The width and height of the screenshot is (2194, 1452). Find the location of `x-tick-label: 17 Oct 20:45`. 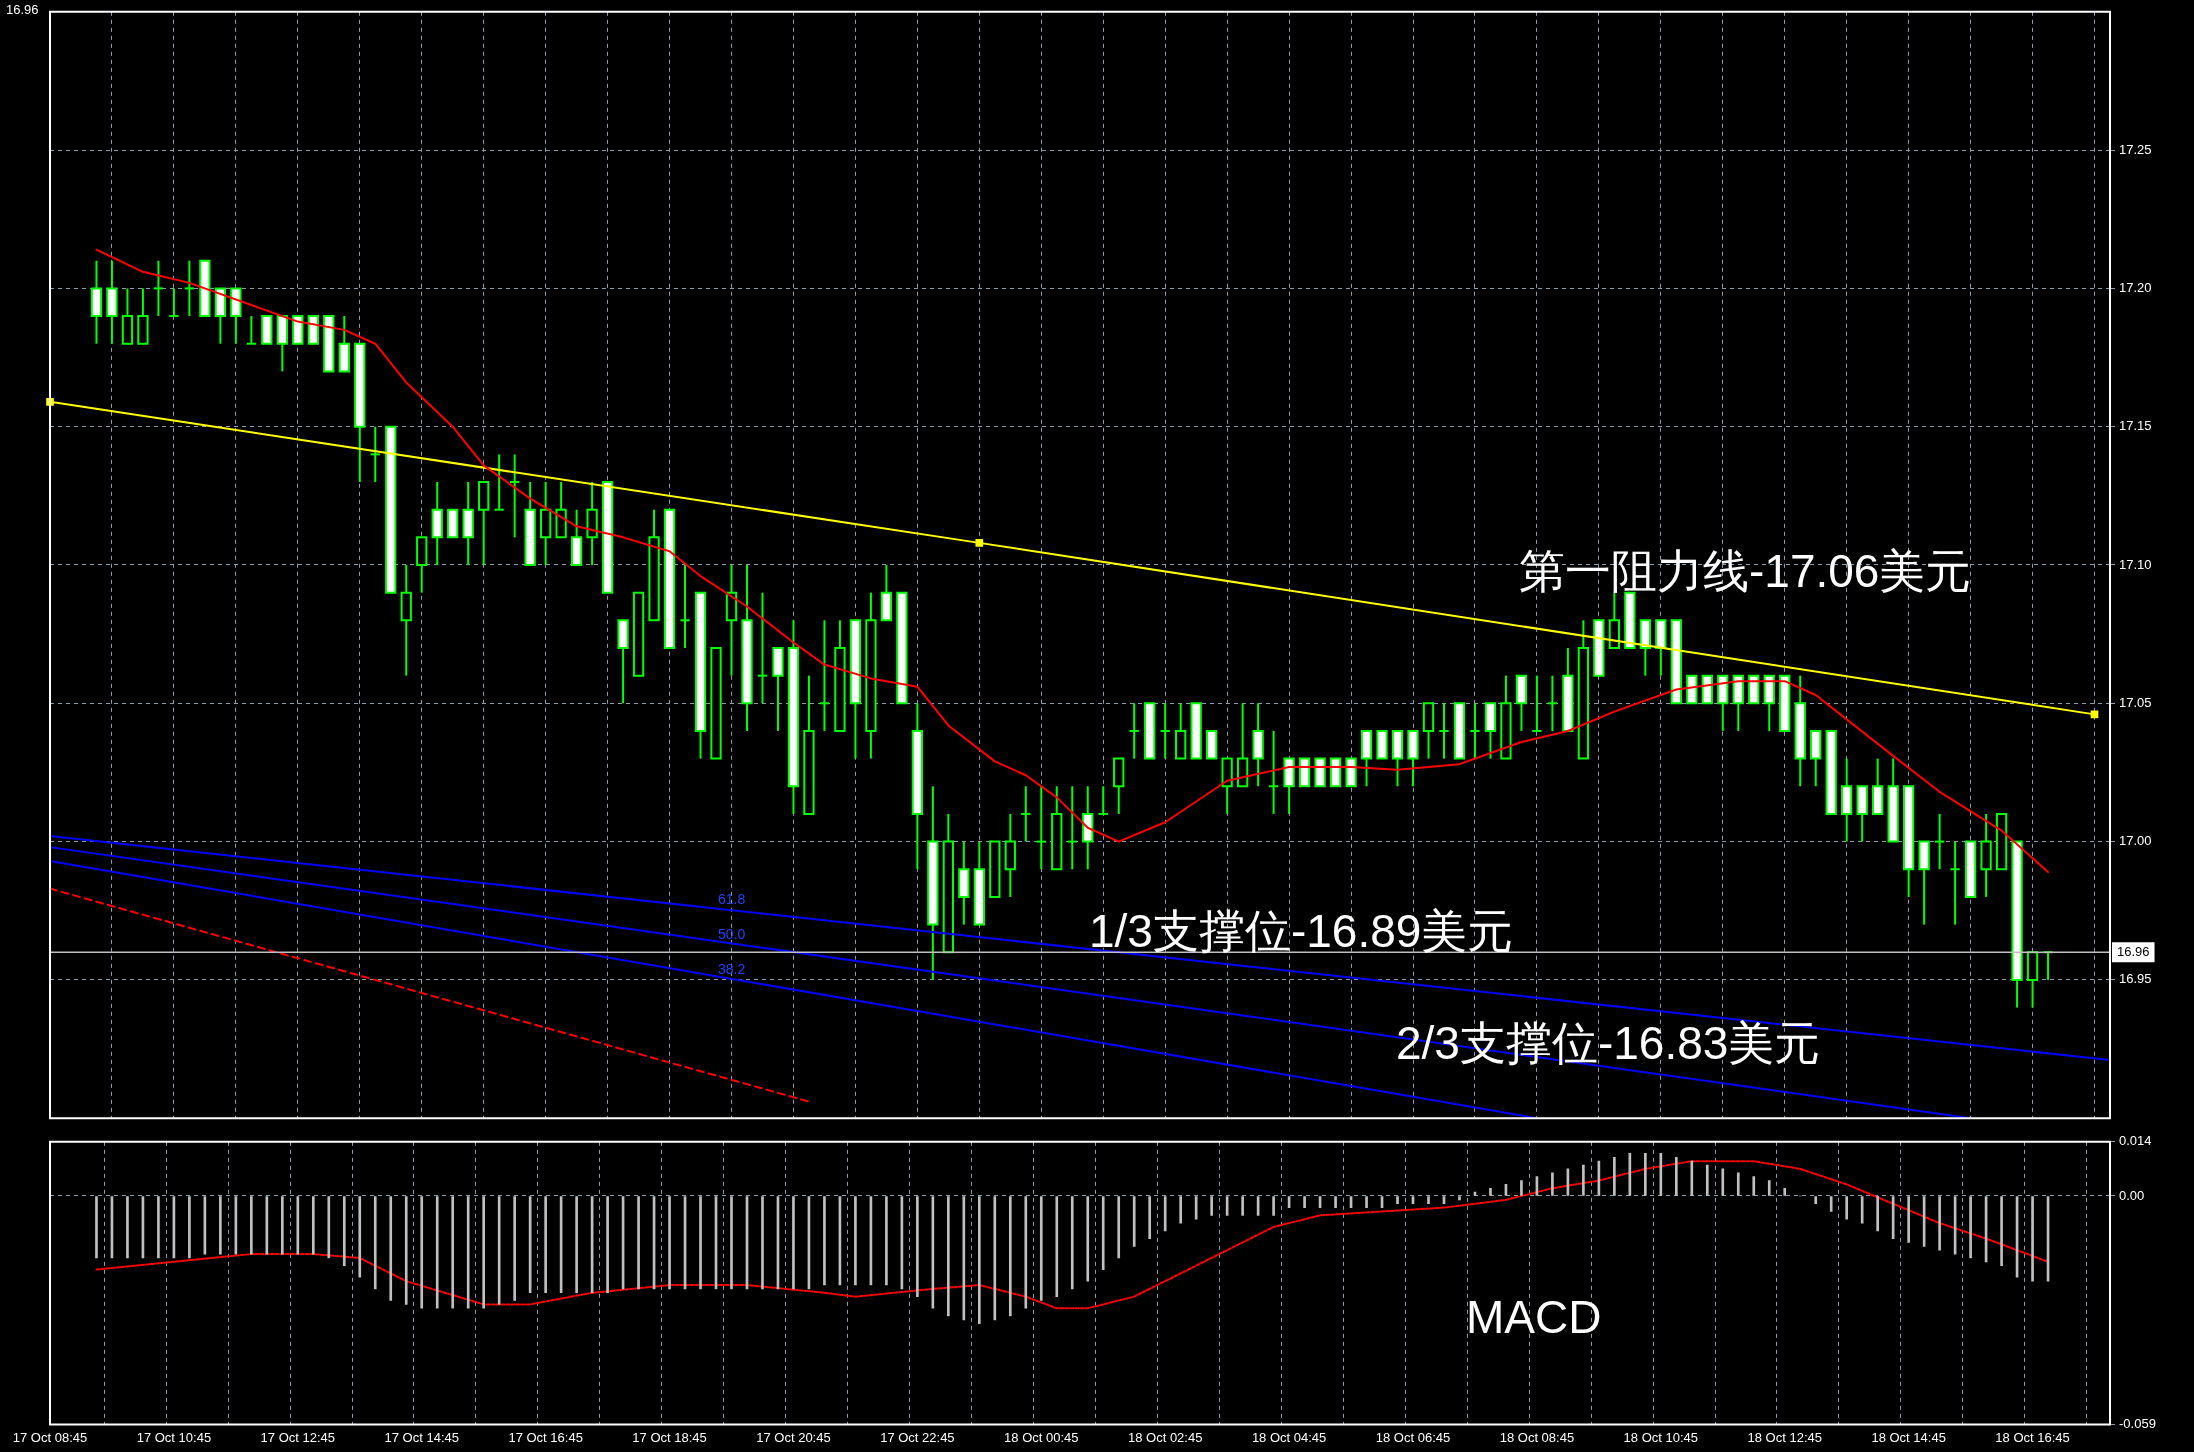

x-tick-label: 17 Oct 20:45 is located at coordinates (793, 1437).